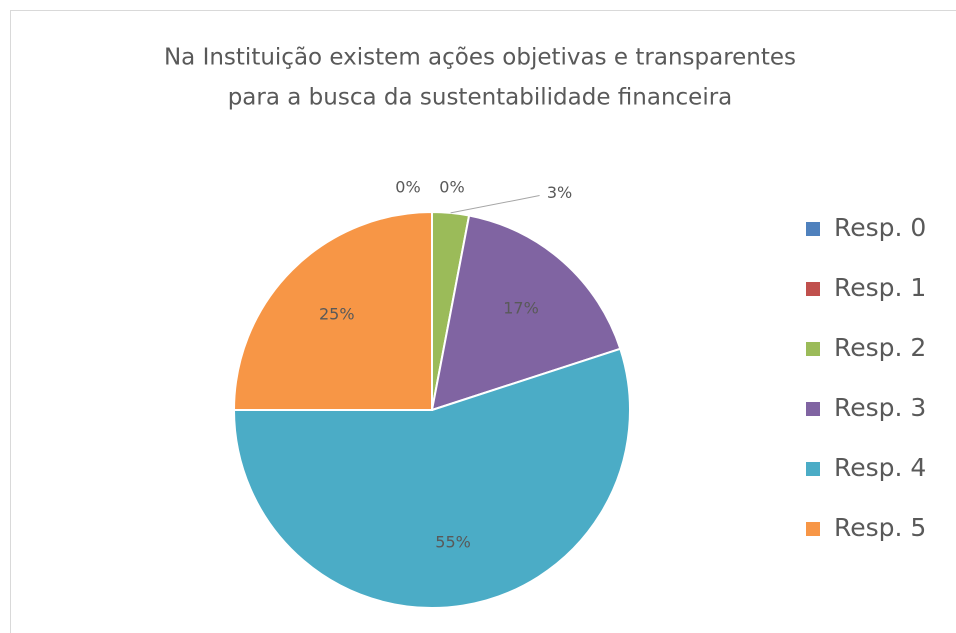  Describe the element at coordinates (559, 192) in the screenshot. I see `data-label: 3%` at that location.